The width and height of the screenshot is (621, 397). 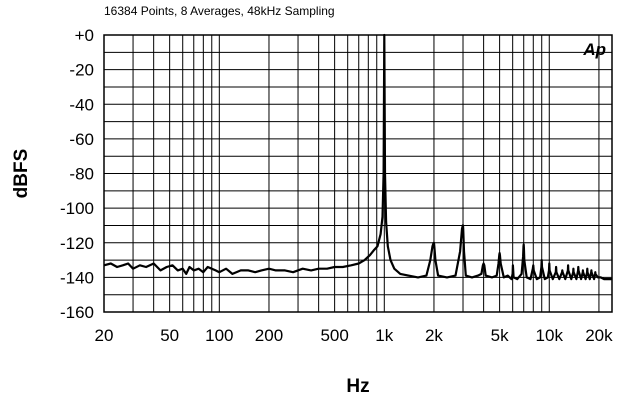 What do you see at coordinates (77, 208) in the screenshot?
I see `y-tick-label: -100` at bounding box center [77, 208].